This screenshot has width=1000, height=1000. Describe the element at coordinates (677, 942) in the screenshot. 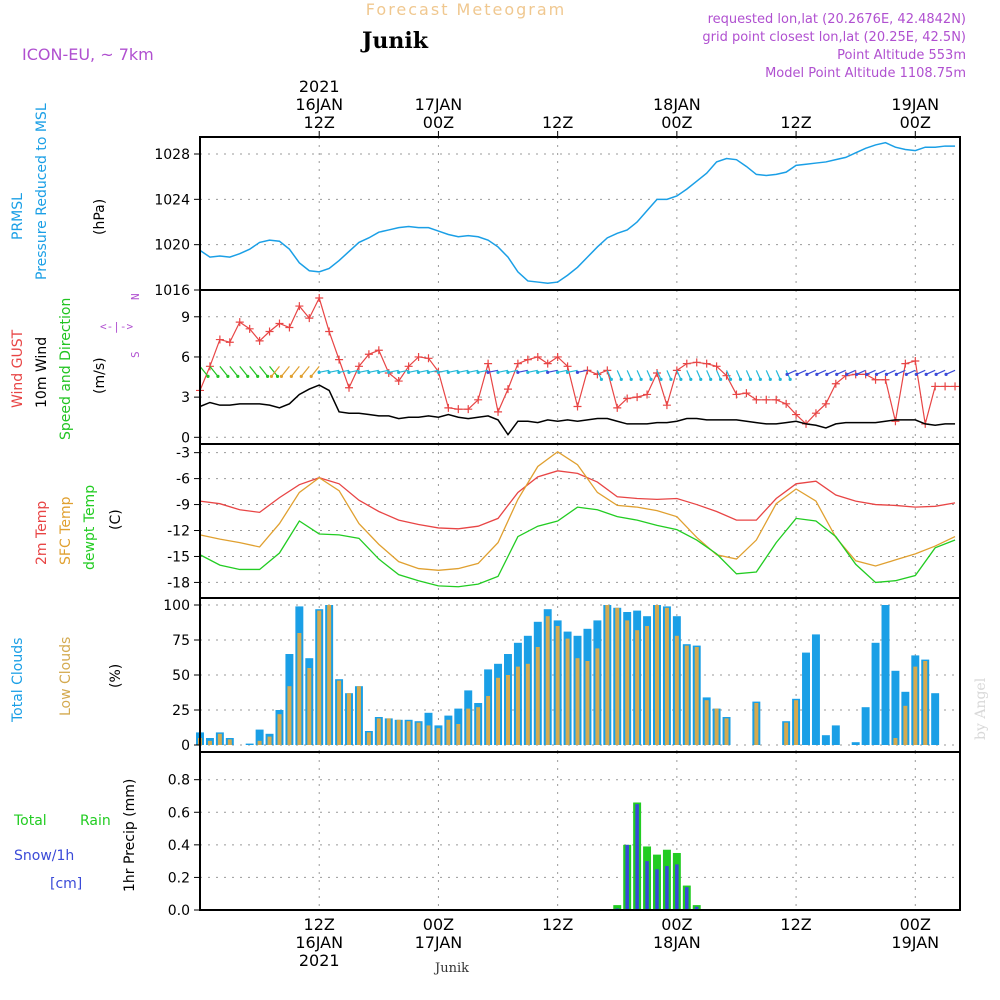

I see `bottom-time-label: 18JAN` at that location.